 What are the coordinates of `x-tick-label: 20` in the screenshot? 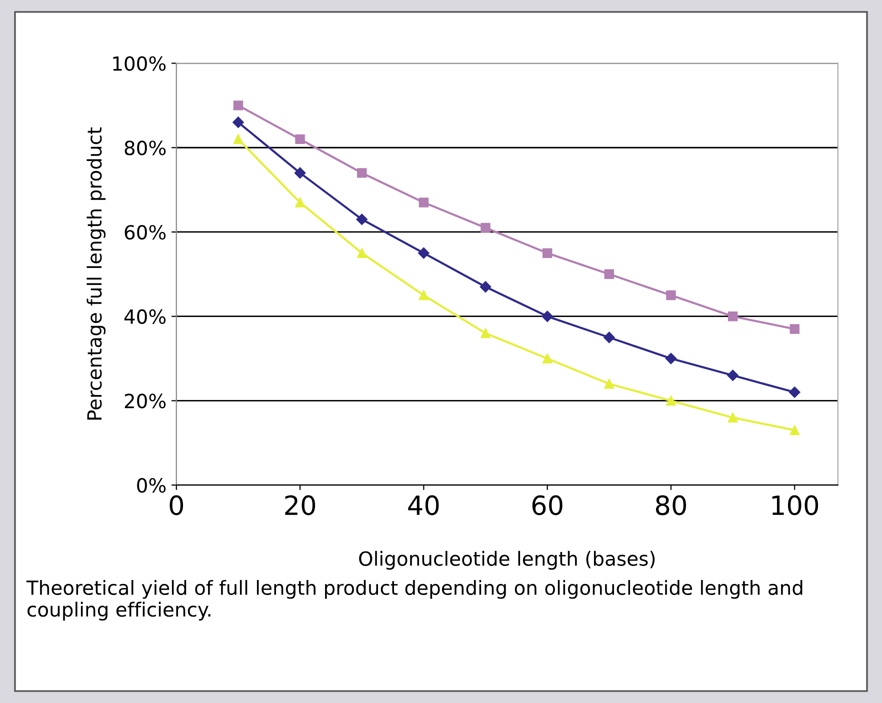 It's located at (300, 505).